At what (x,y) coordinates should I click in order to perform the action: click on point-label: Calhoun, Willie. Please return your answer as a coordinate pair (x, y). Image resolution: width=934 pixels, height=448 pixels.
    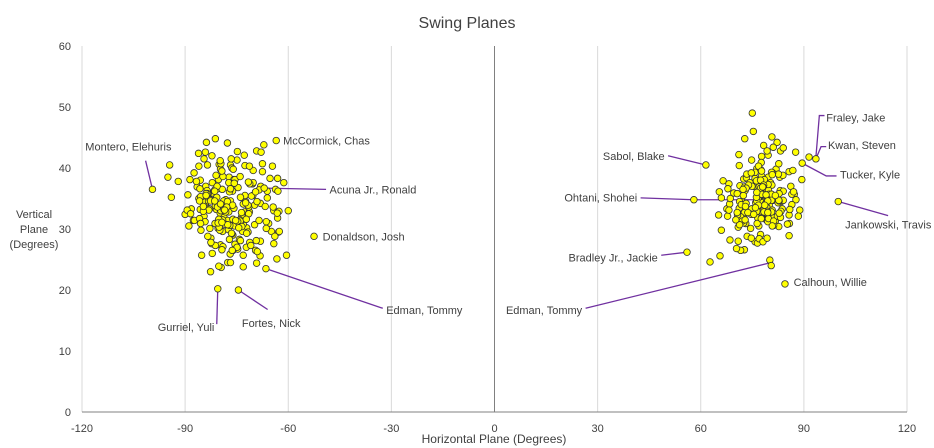
    Looking at the image, I should click on (830, 283).